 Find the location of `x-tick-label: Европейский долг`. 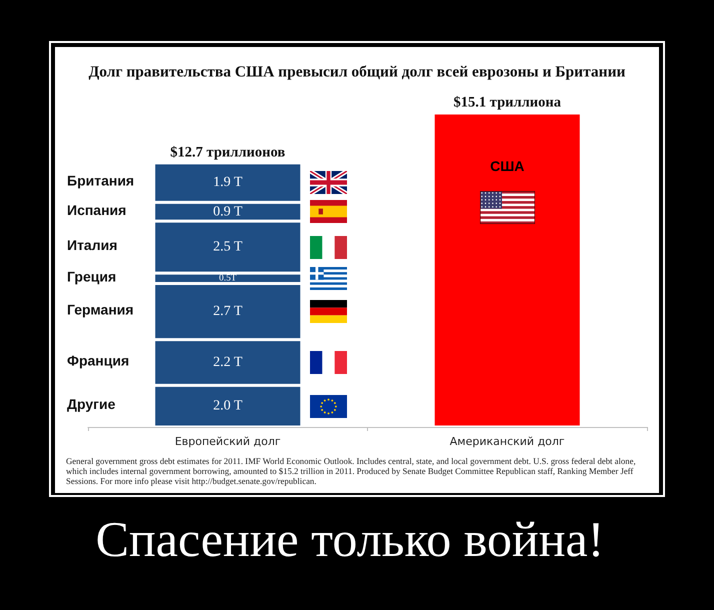

x-tick-label: Европейский долг is located at coordinates (227, 441).